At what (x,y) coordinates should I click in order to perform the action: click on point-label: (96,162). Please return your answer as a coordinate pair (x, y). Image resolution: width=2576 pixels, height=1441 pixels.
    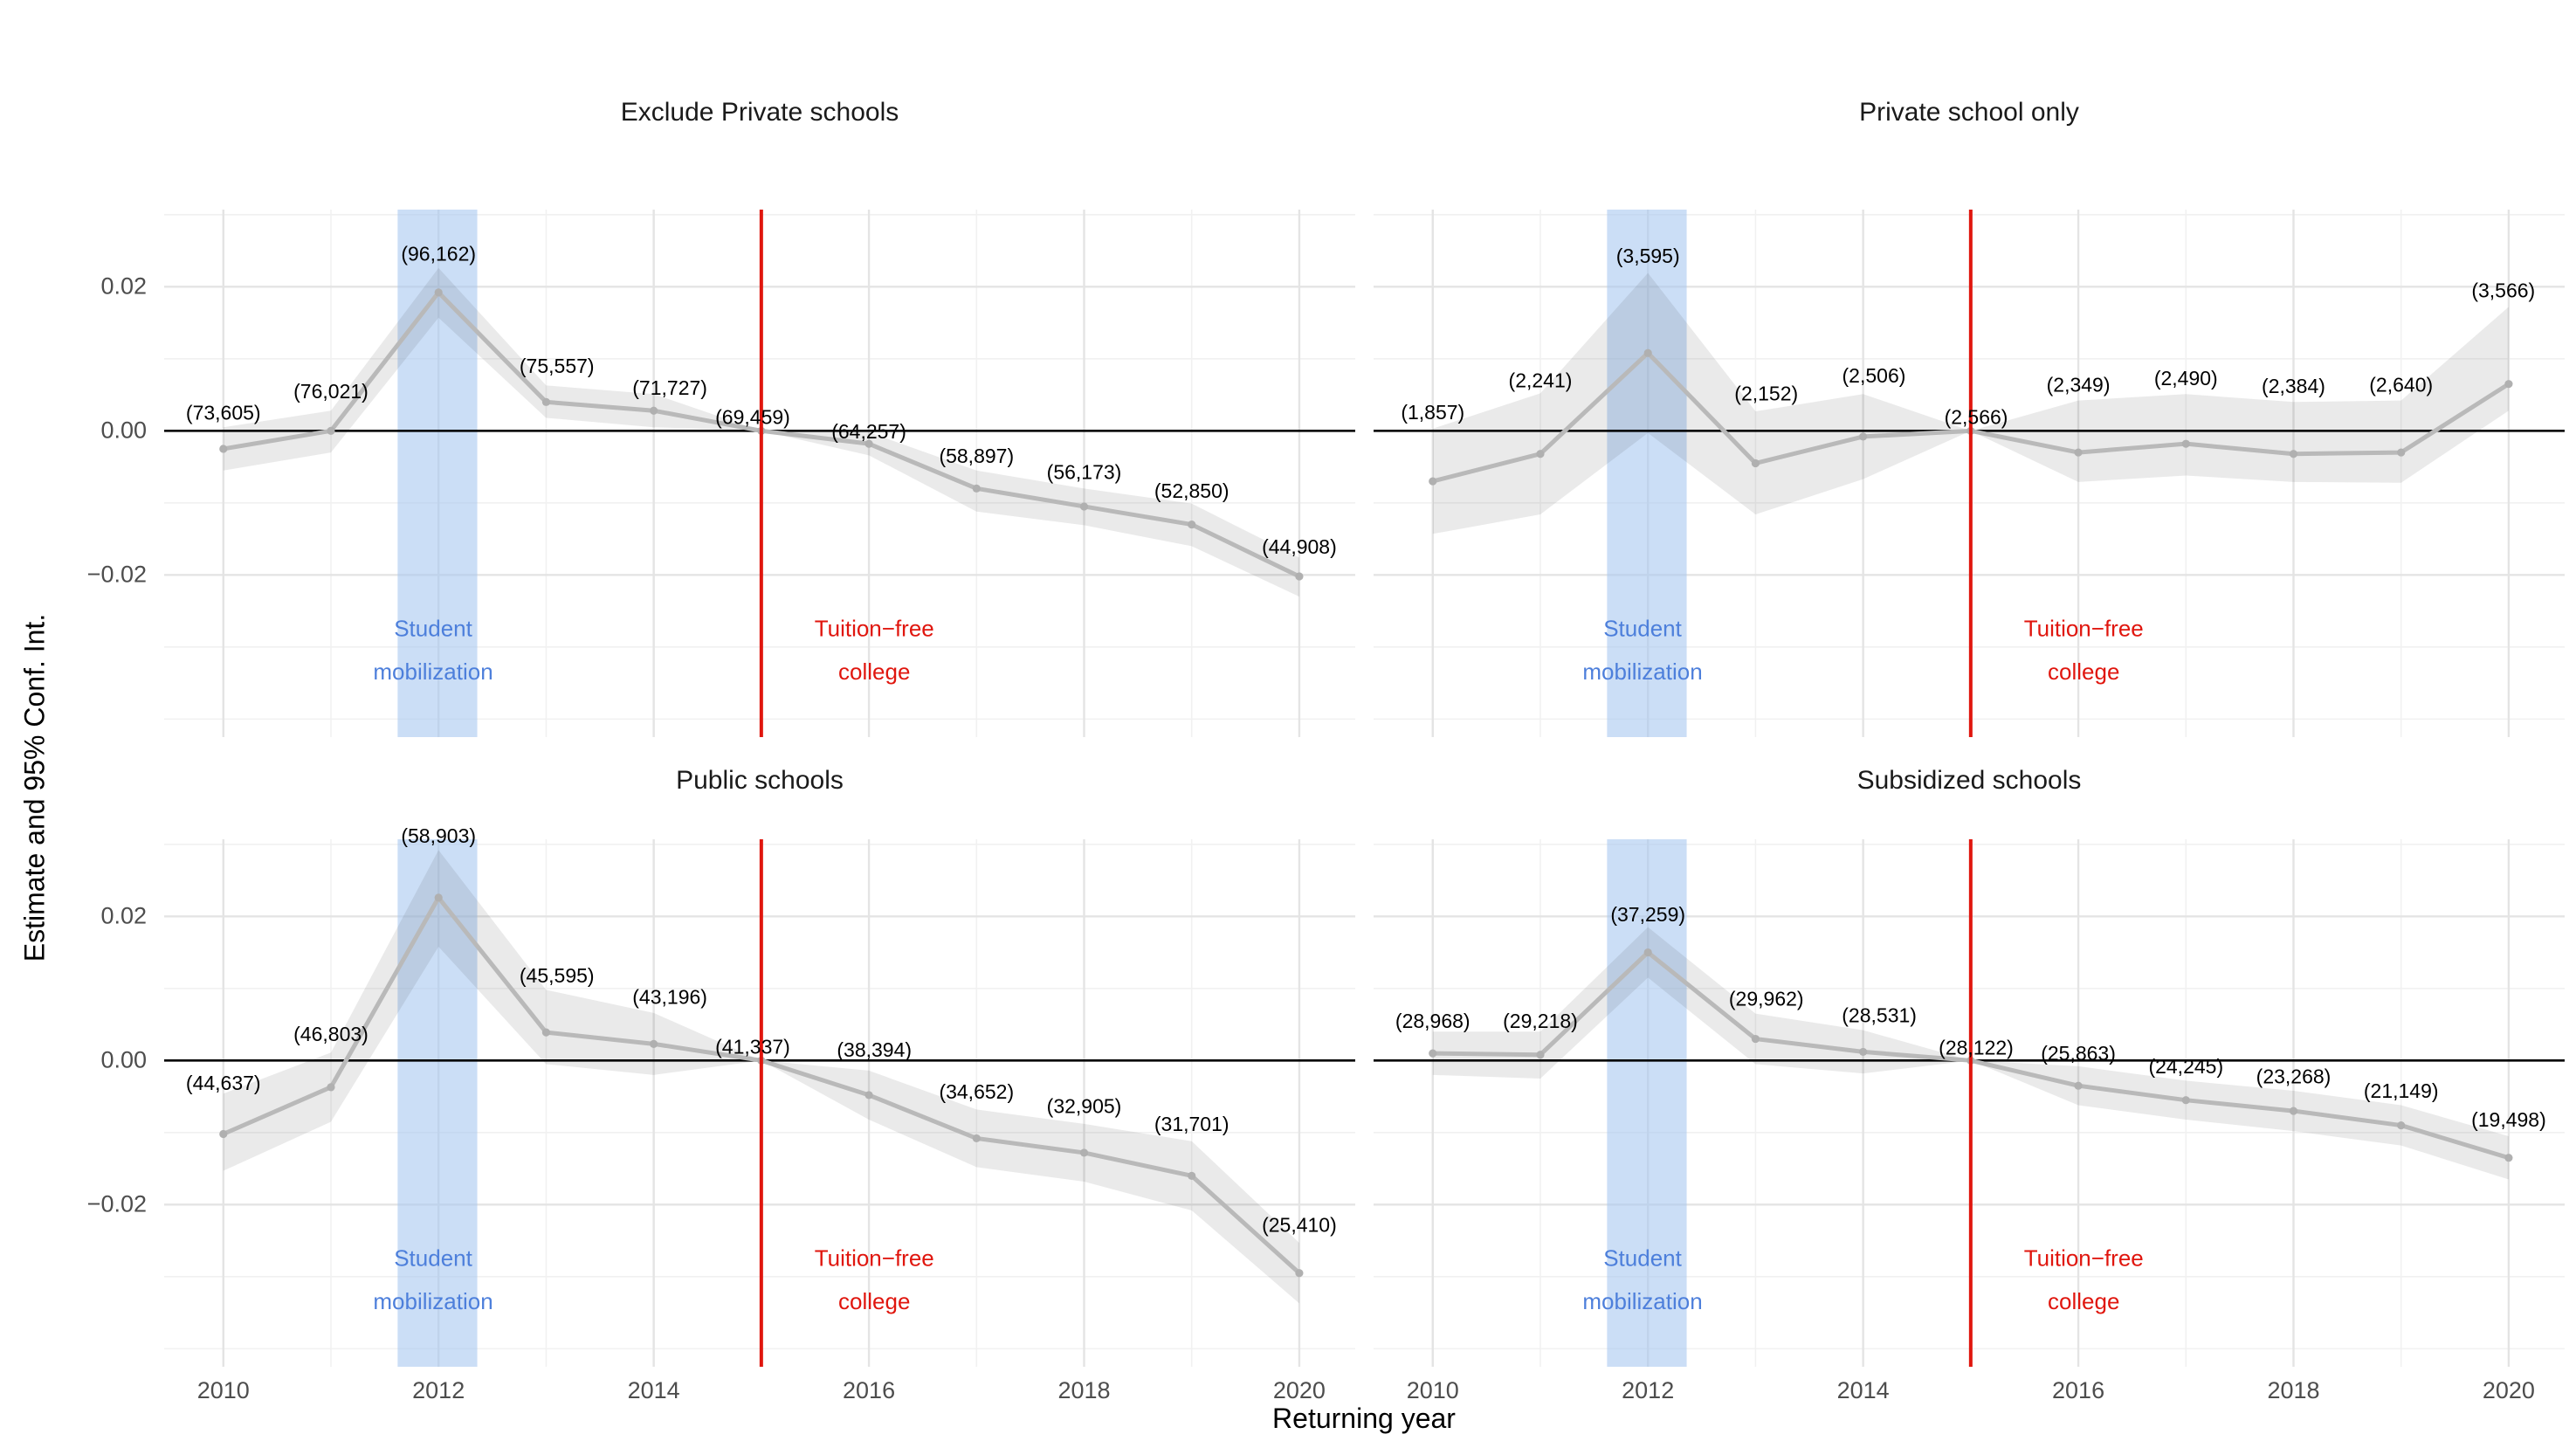
    Looking at the image, I should click on (438, 253).